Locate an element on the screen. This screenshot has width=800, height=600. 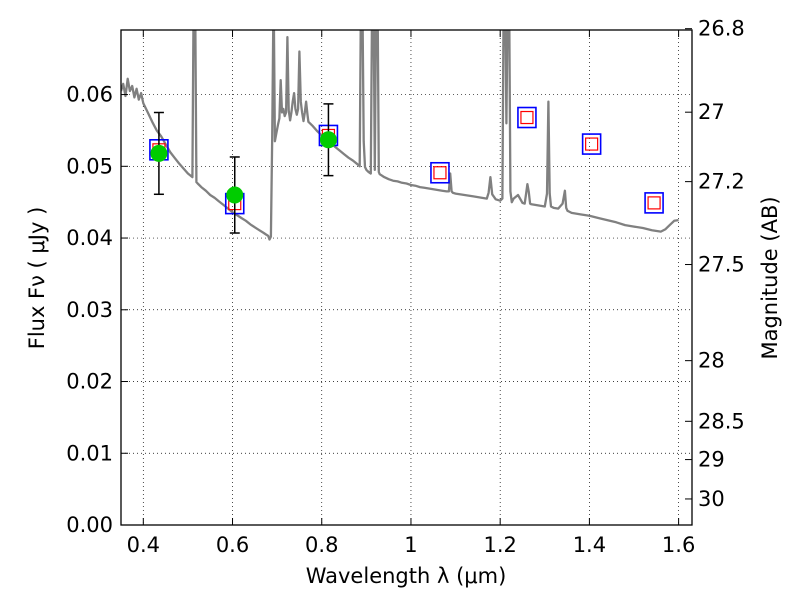
y-axis-label-right: Magnitude (AB) is located at coordinates (770, 277).